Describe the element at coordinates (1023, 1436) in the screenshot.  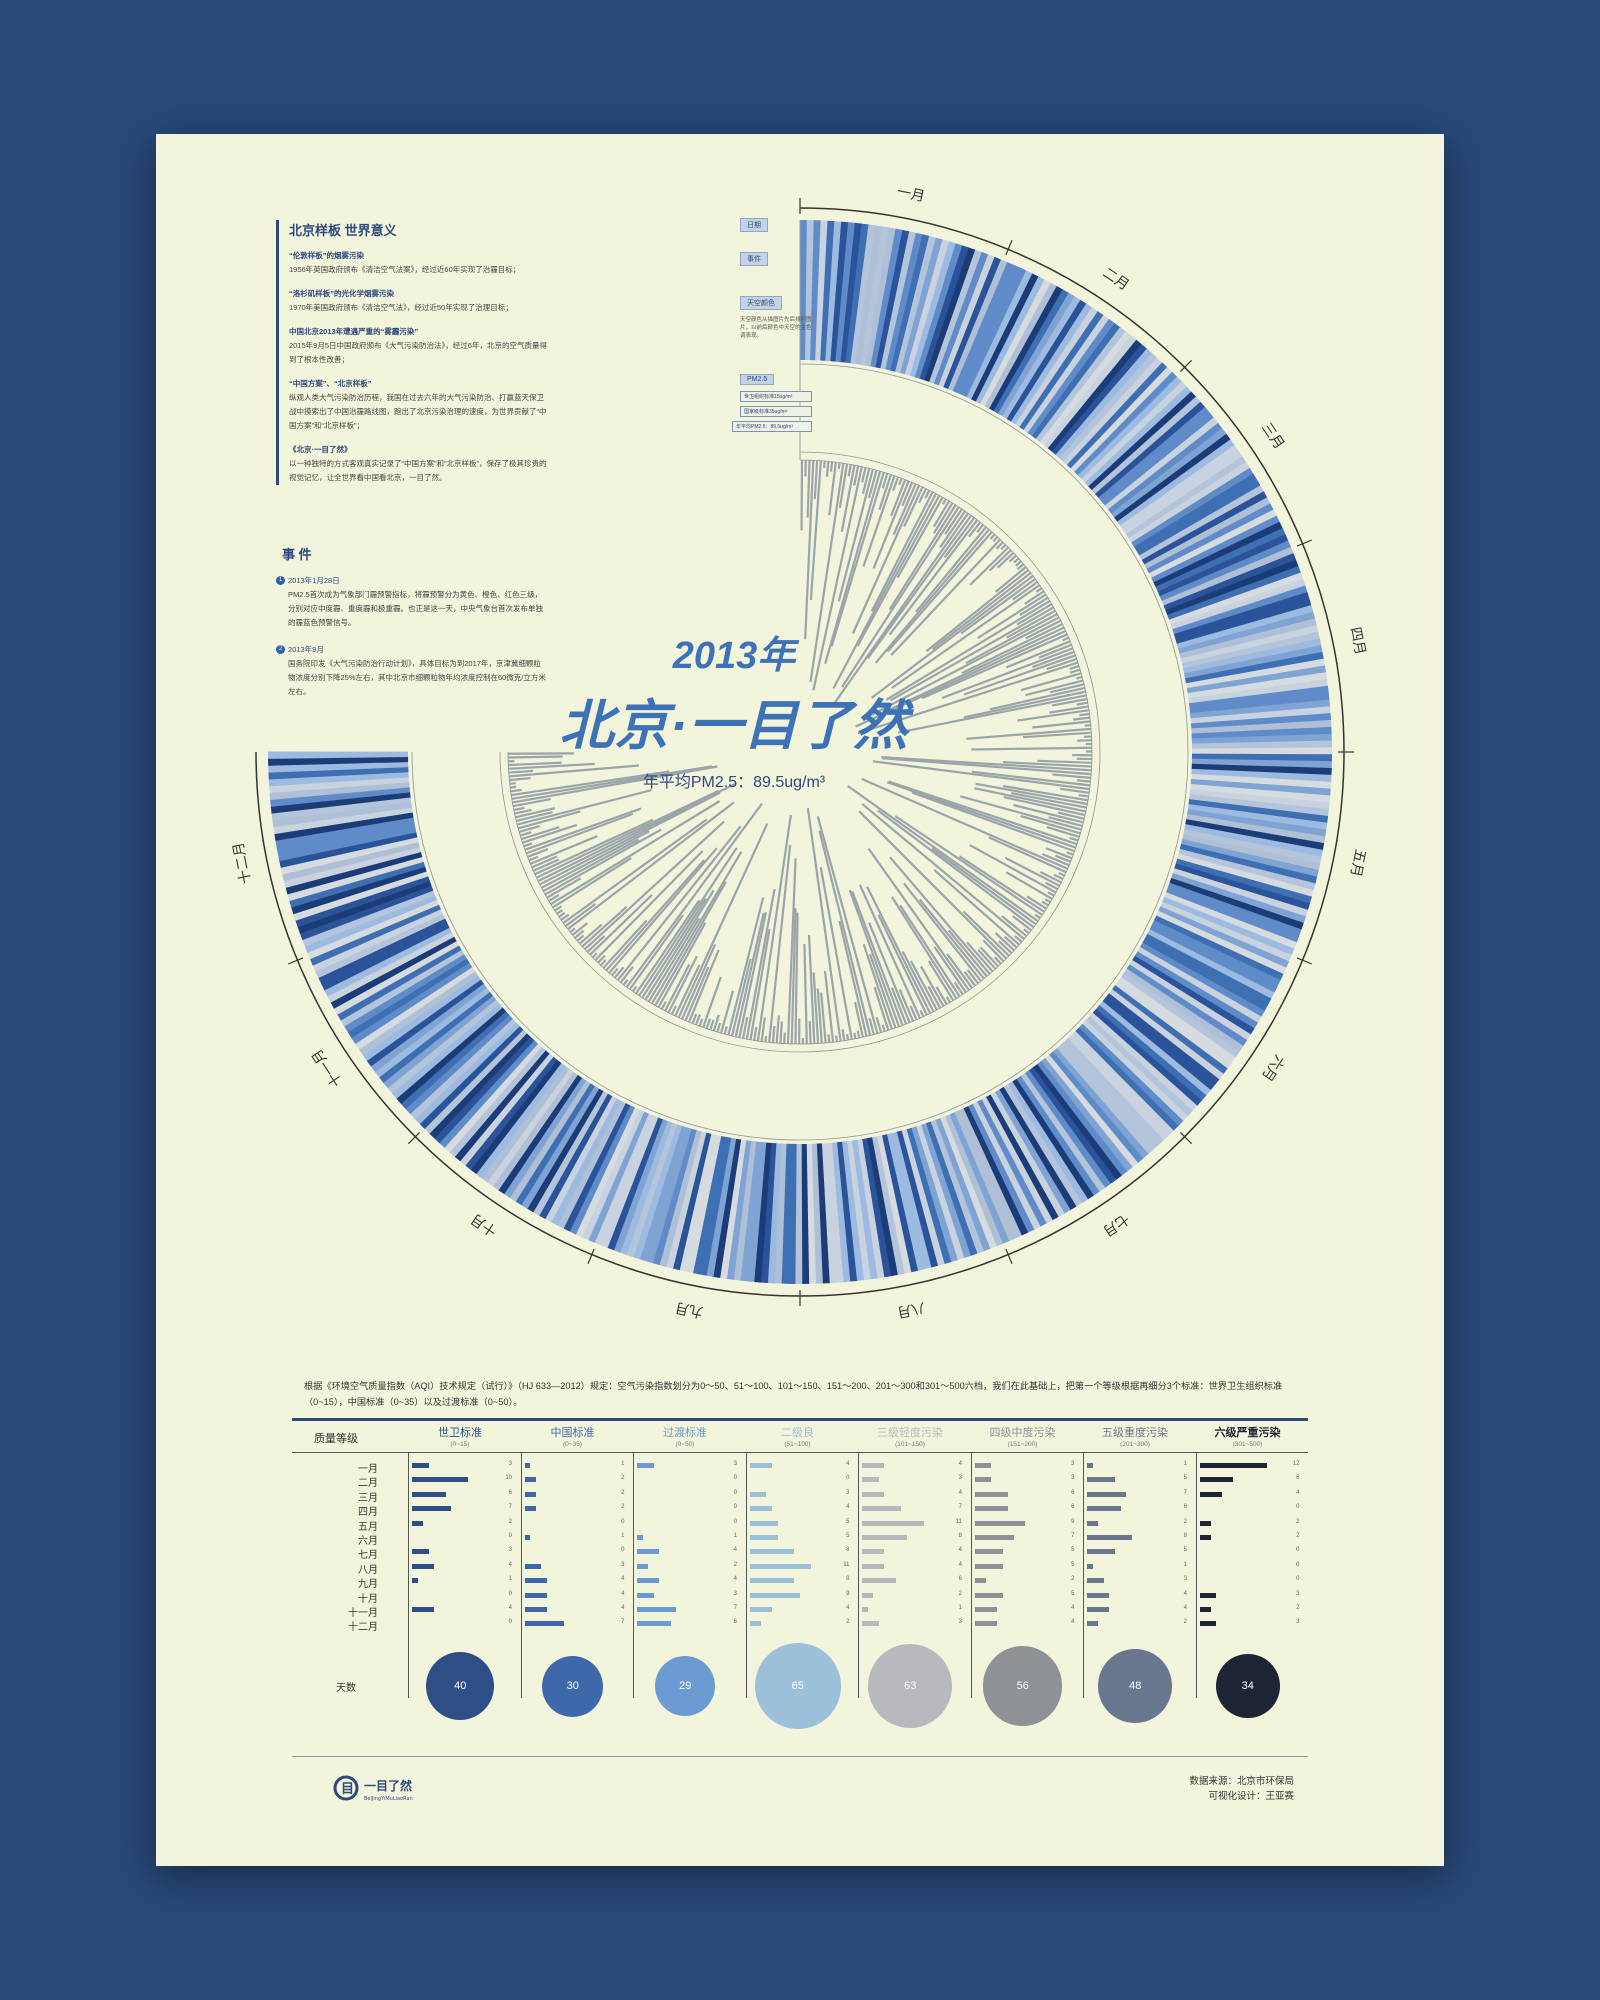
I see `level-header: 四级中度污染 (151~200)` at that location.